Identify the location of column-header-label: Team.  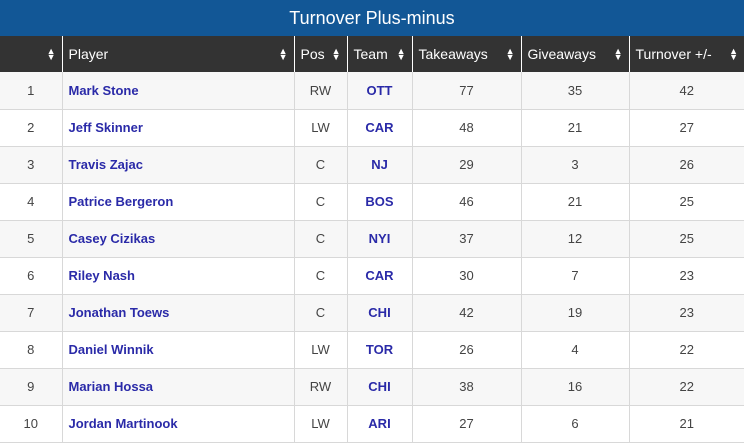
(370, 54).